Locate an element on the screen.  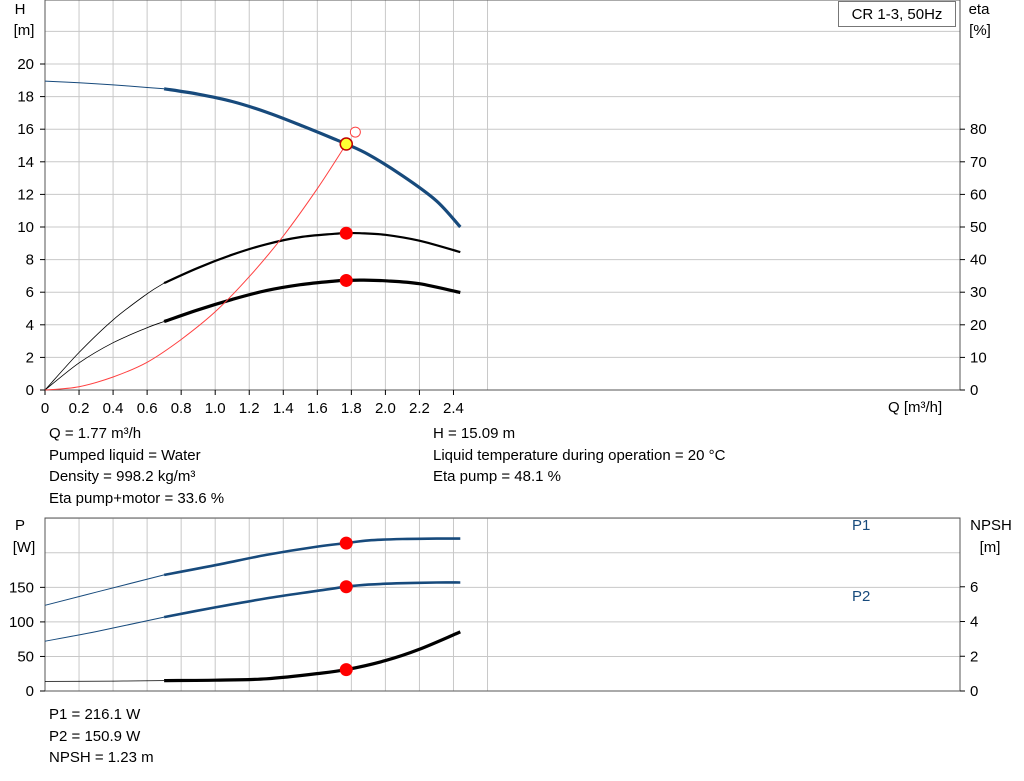
upper-series-2-curve is located at coordinates (312, 301).